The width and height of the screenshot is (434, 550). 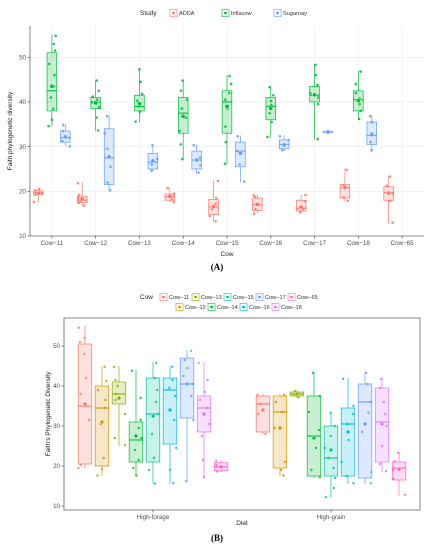 I want to click on x-tick-label: Cow−17, so click(x=314, y=243).